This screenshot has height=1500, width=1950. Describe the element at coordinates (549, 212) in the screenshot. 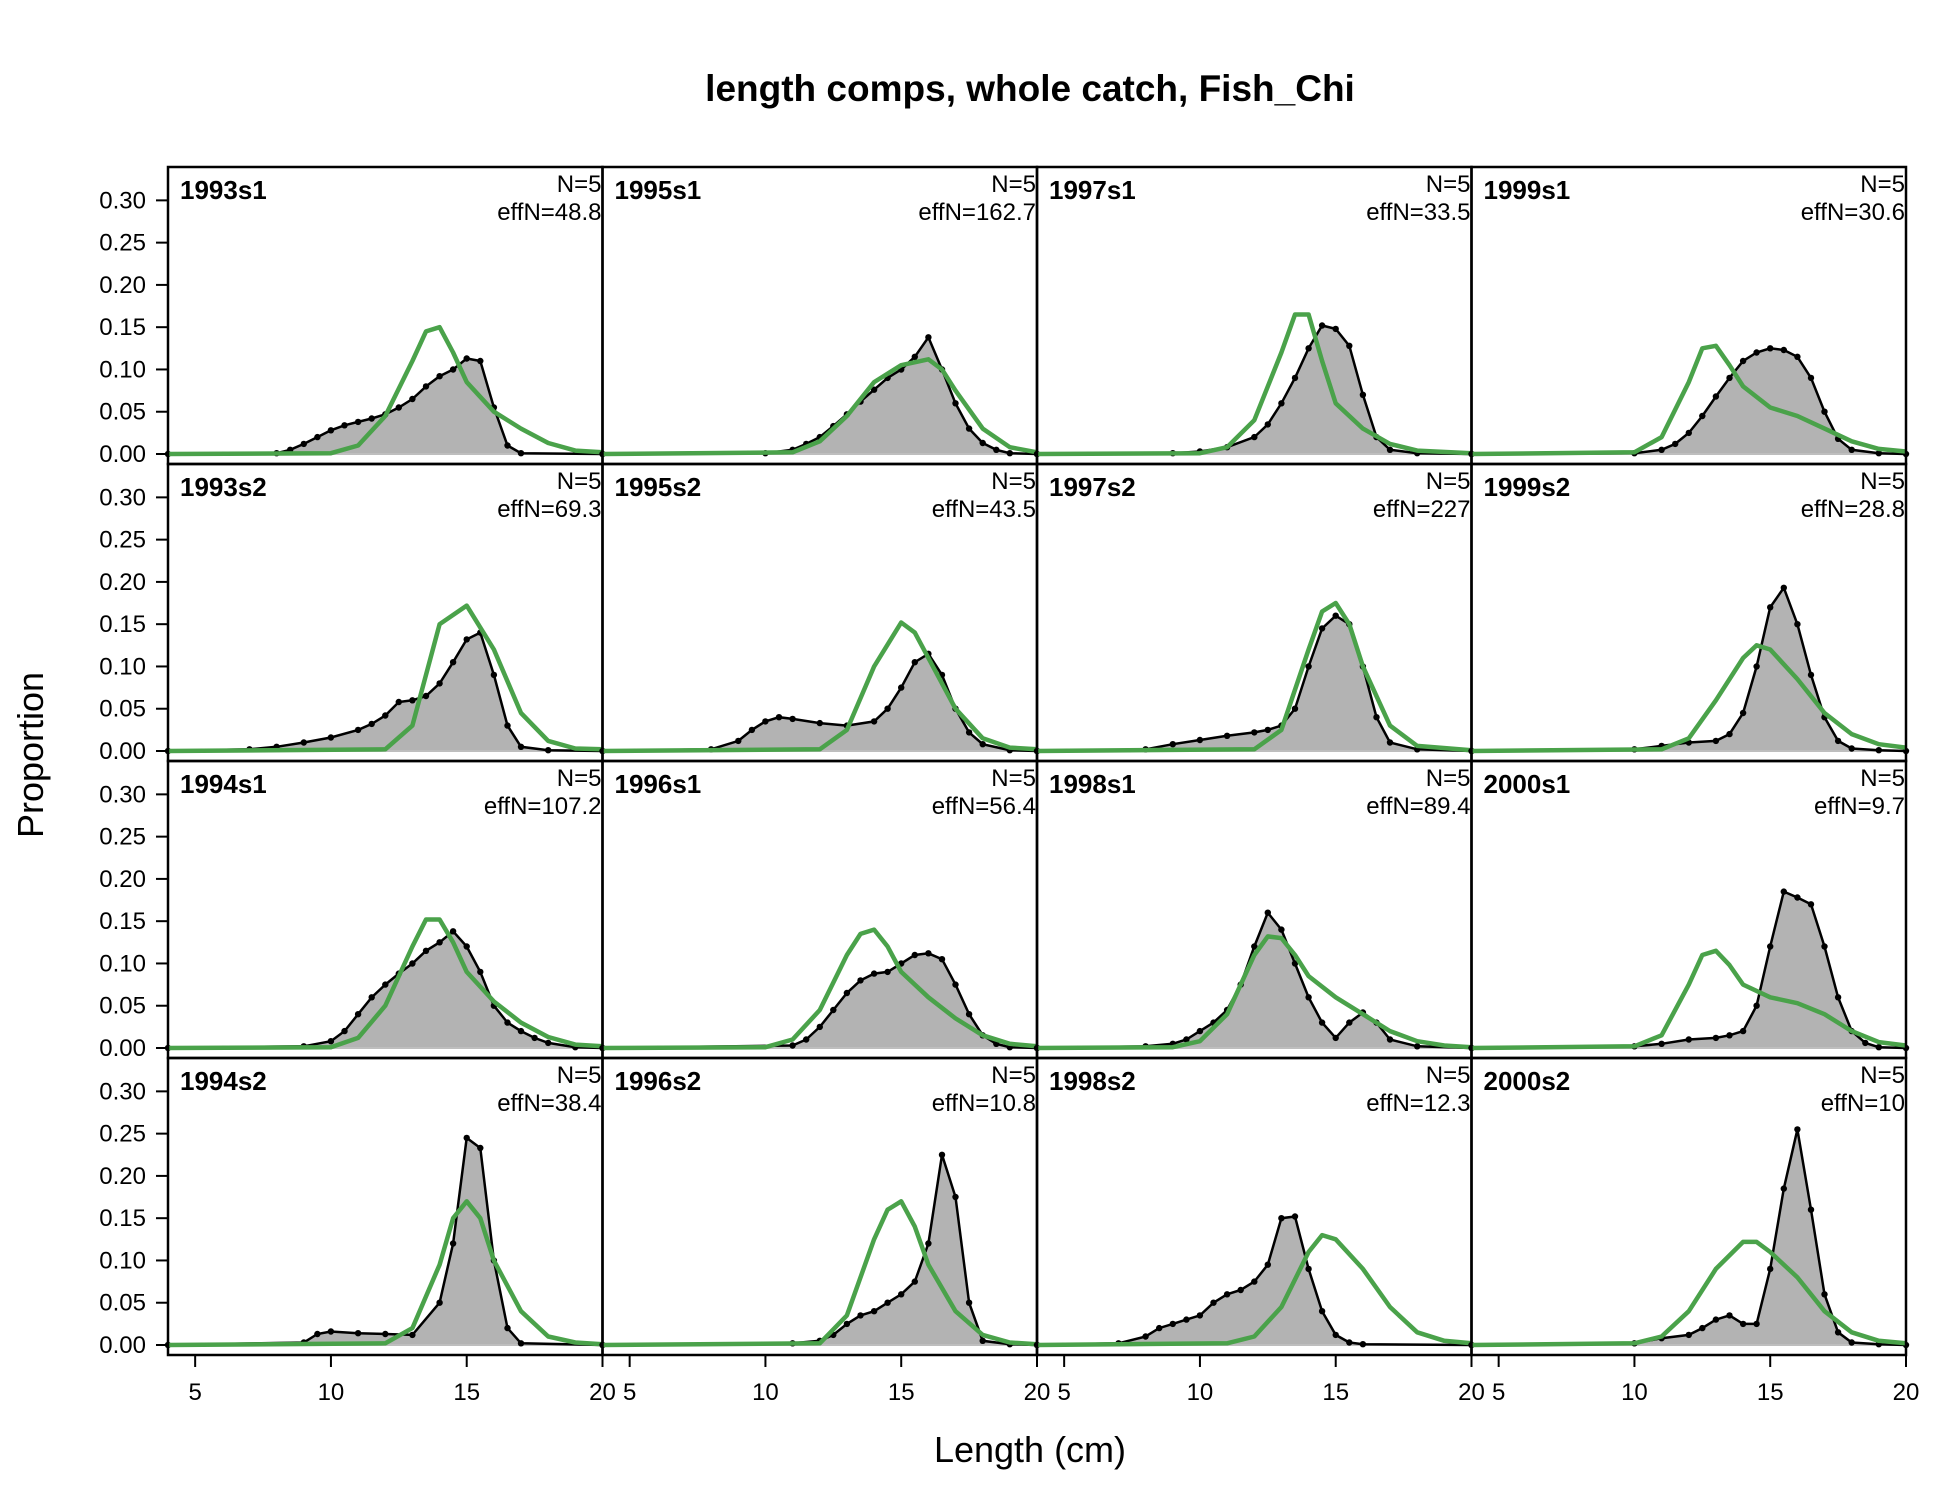

I see `panel-effn-label: effN=48.8` at that location.